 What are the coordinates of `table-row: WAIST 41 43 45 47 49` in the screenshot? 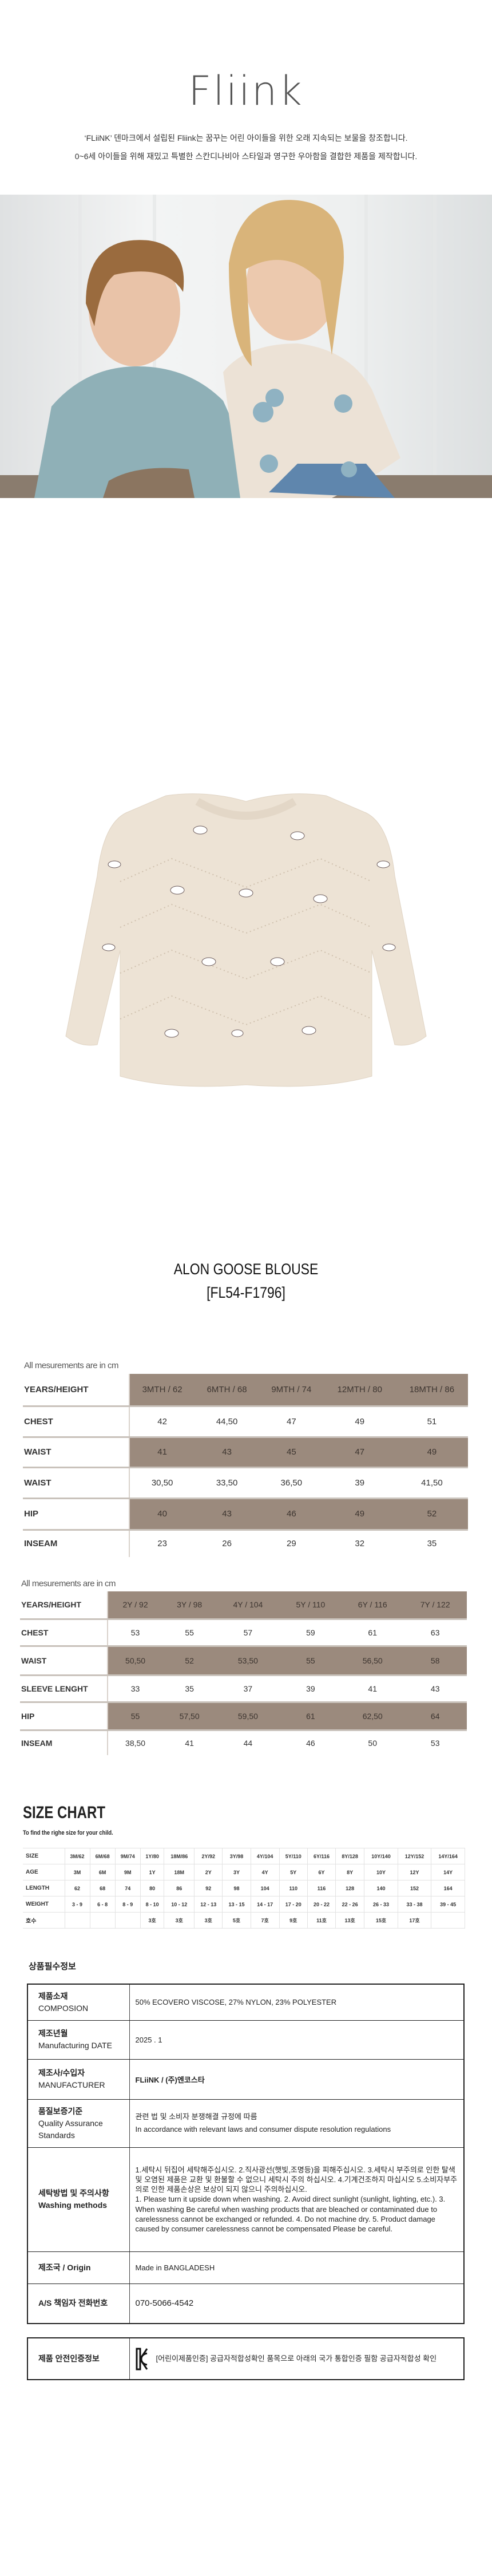 It's located at (245, 1452).